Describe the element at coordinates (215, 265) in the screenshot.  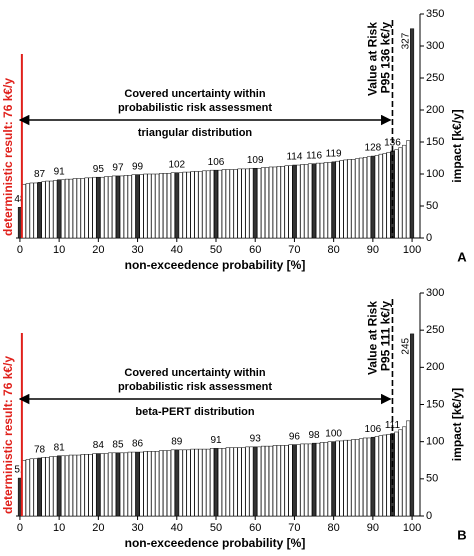
I see `x-axis-title: non-exceedence probability [%]` at that location.